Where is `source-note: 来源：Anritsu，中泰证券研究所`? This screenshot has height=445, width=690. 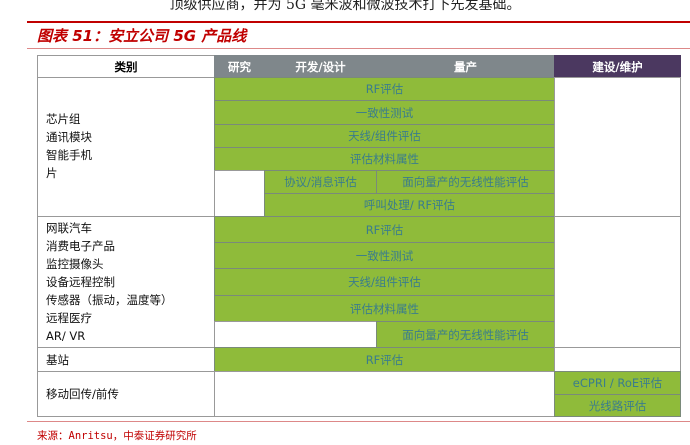 source-note: 来源：Anritsu，中泰证券研究所 is located at coordinates (117, 436).